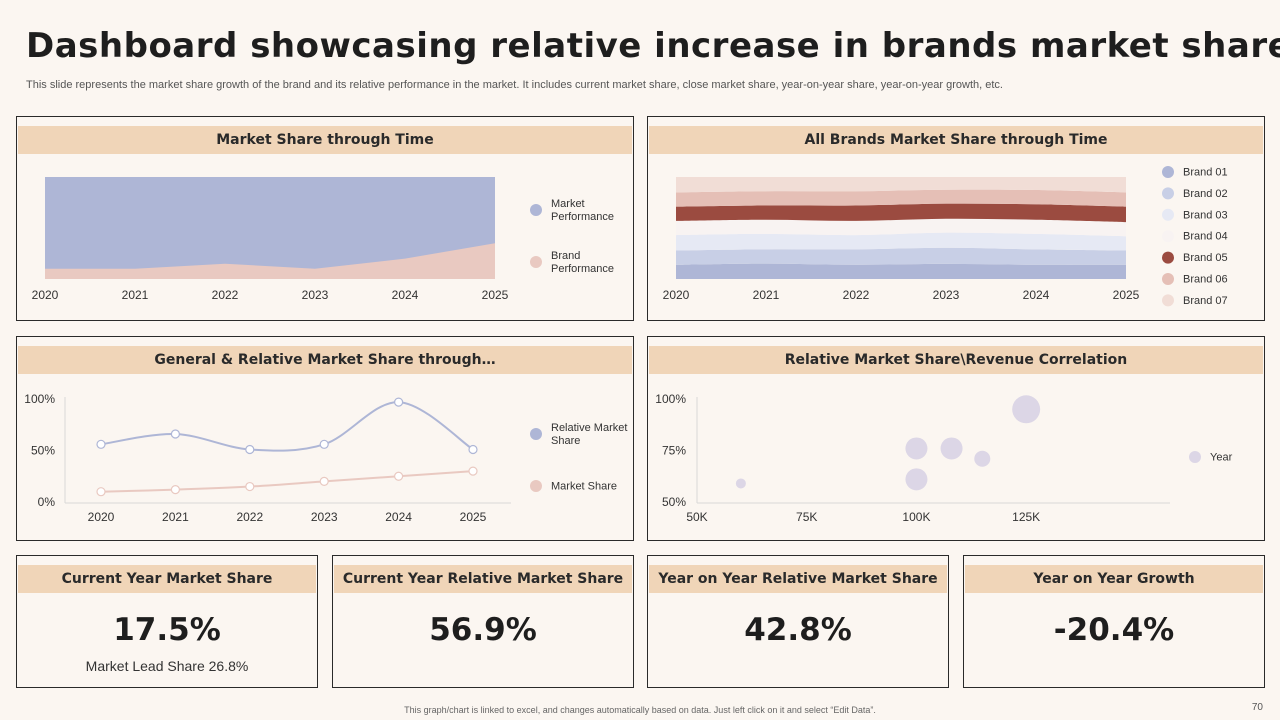  I want to click on chart4-legend-marker, so click(1195, 457).